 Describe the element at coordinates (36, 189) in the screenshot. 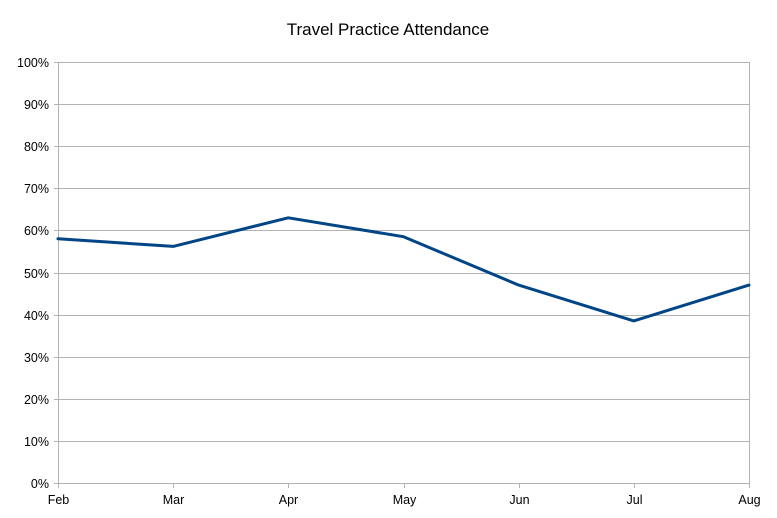

I see `y-tick-label: 70%` at that location.